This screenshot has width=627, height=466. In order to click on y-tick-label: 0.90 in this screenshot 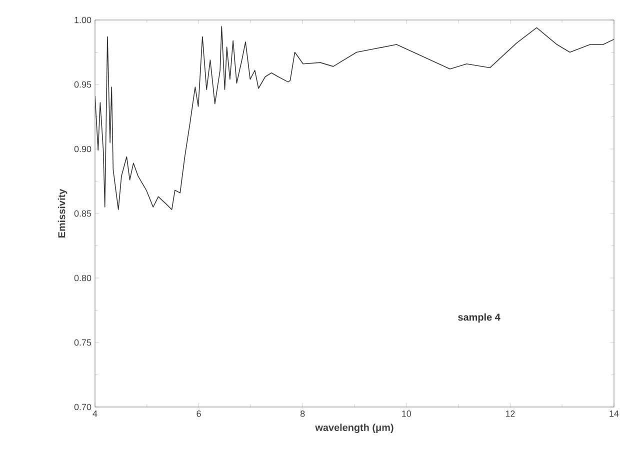, I will do `click(83, 149)`.